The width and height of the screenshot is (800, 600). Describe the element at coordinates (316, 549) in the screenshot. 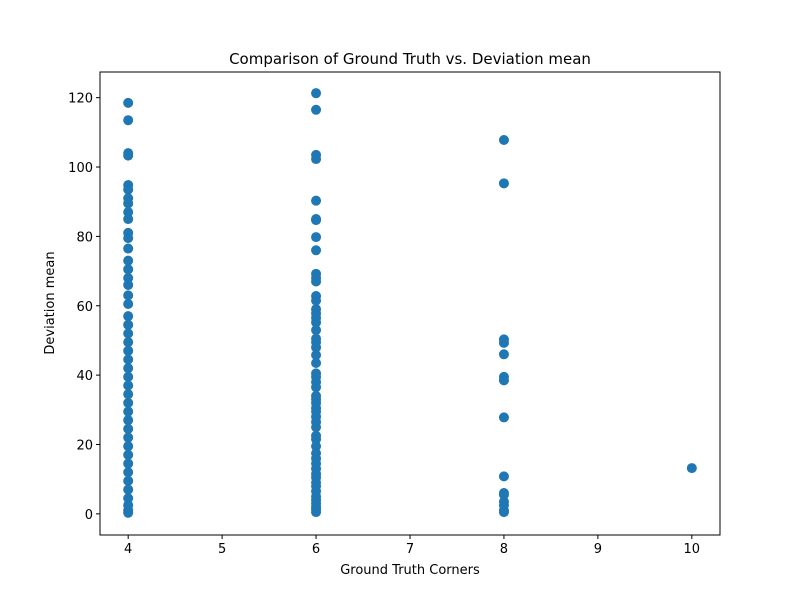

I see `x-tick-label: 6` at that location.